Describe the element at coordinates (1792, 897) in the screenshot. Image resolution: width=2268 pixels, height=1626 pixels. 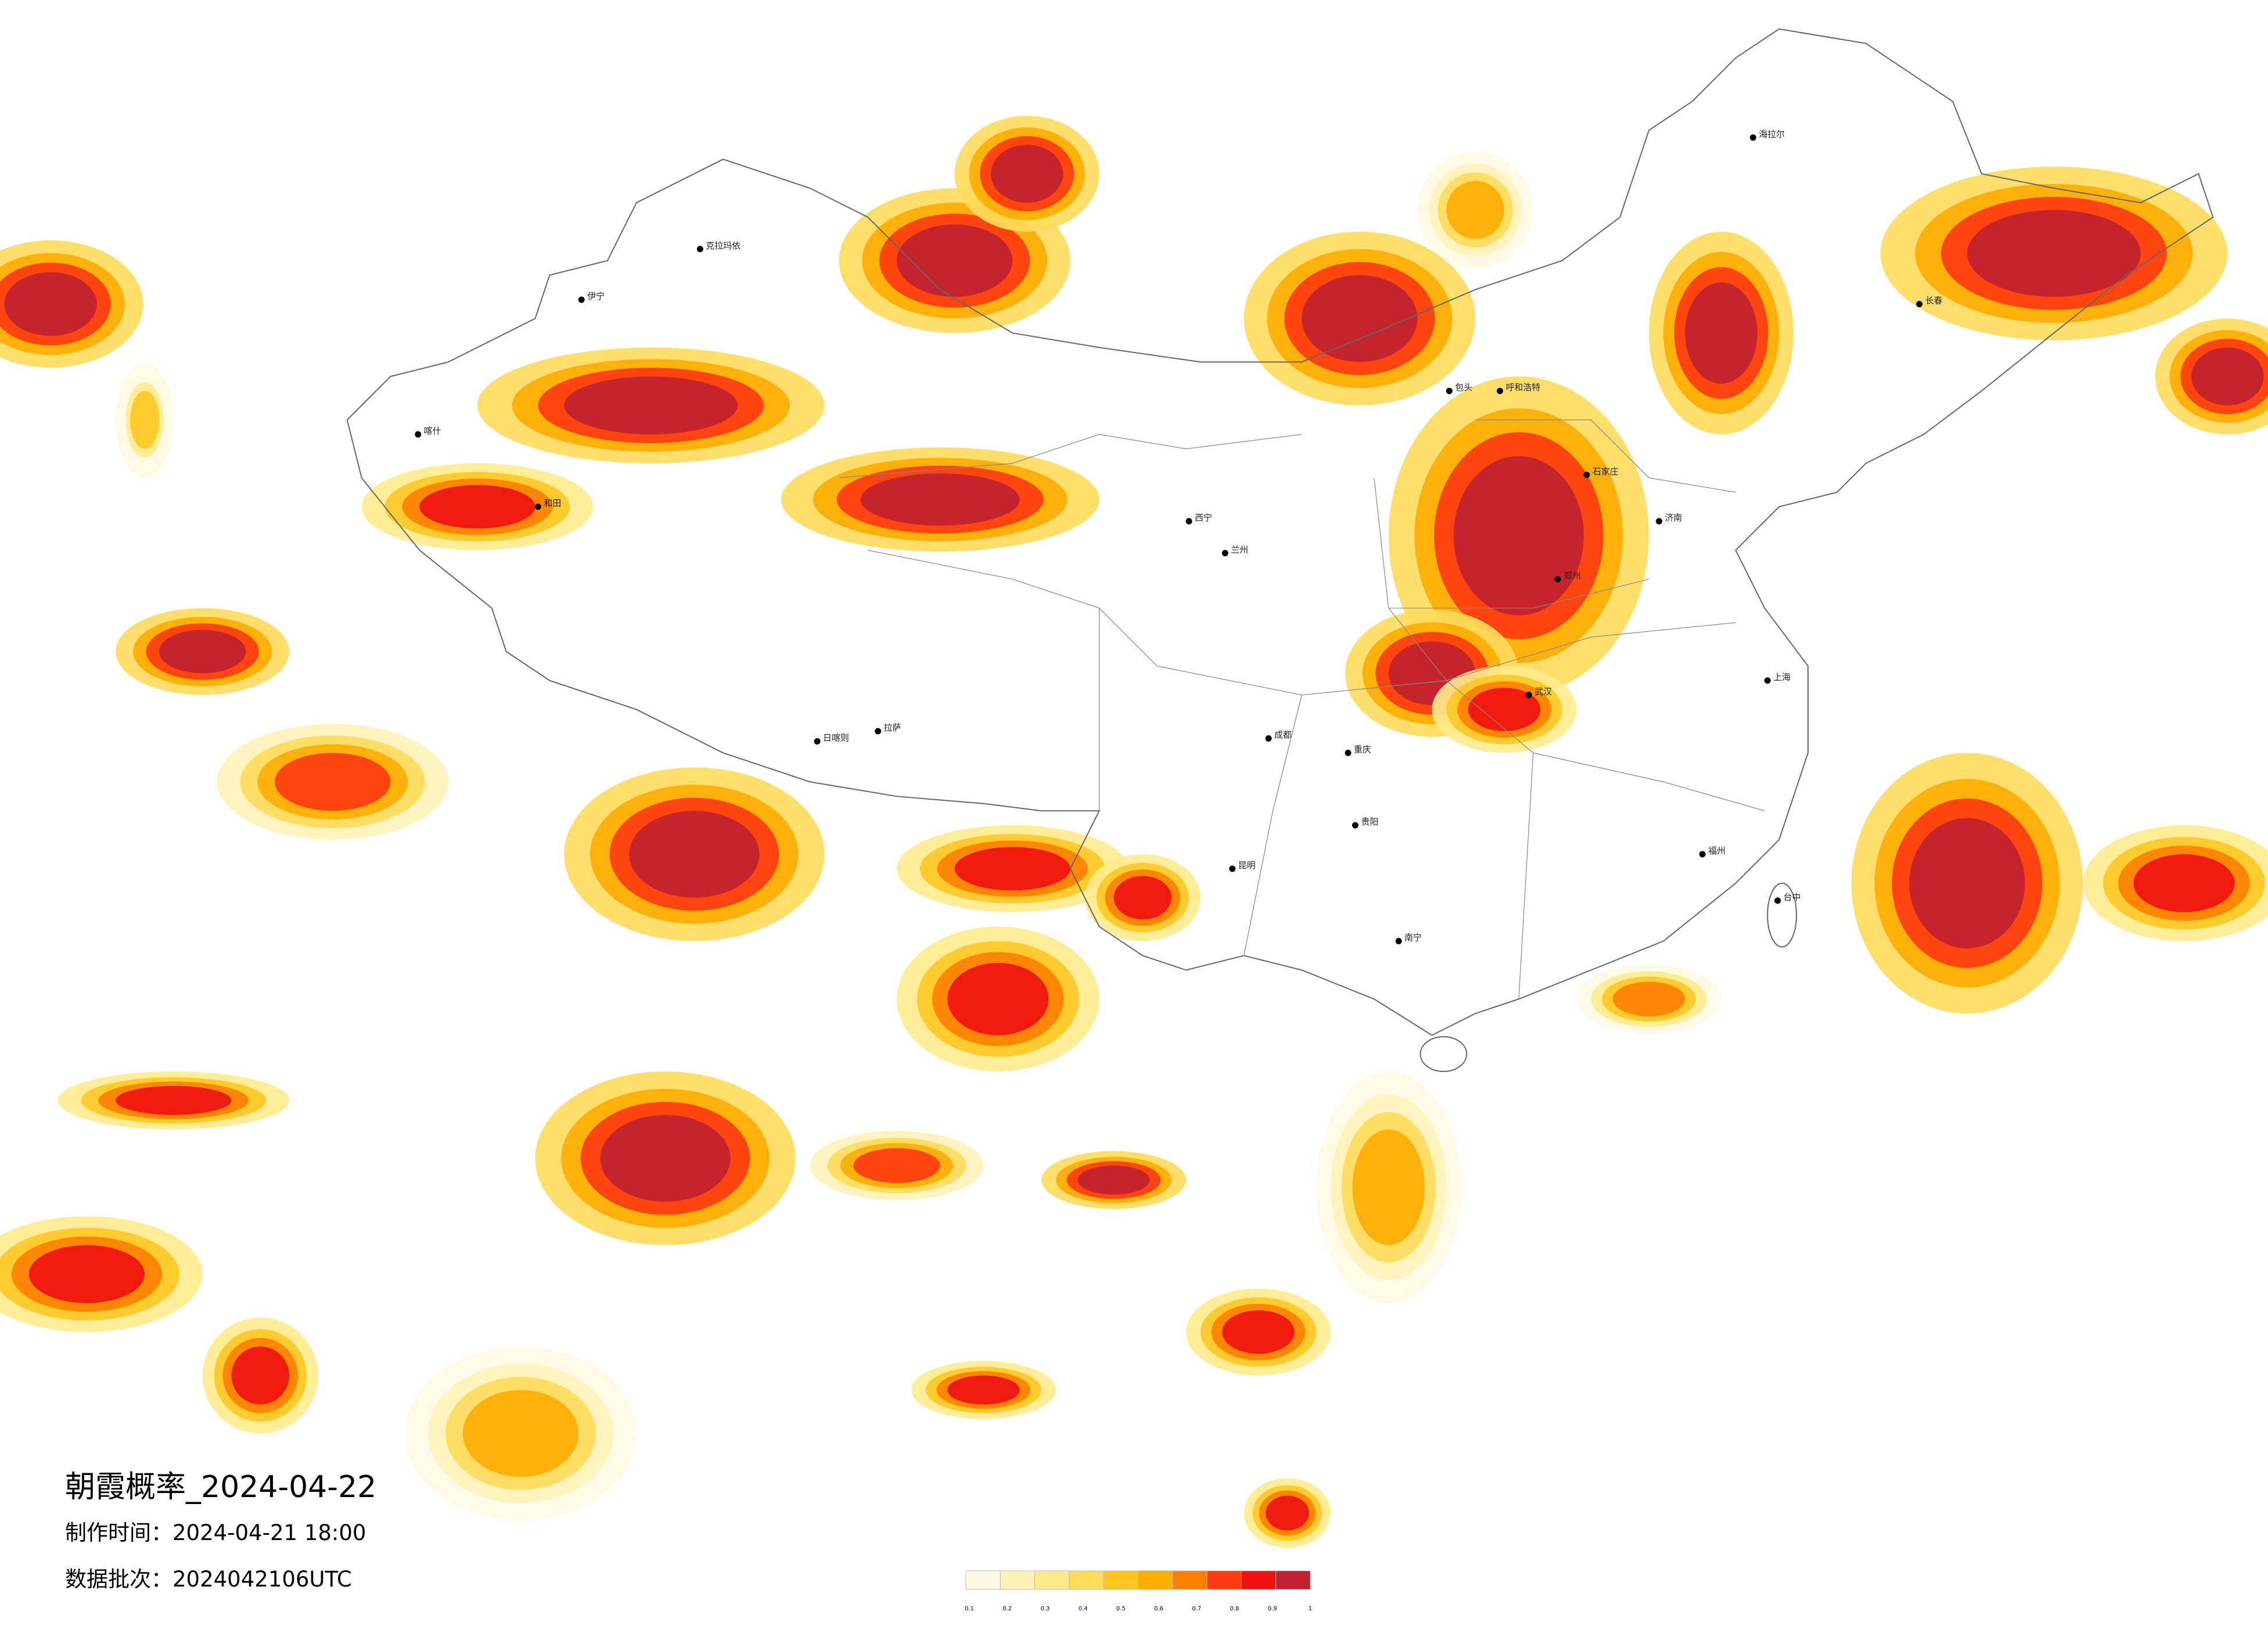
I see `city-label: 台中` at that location.